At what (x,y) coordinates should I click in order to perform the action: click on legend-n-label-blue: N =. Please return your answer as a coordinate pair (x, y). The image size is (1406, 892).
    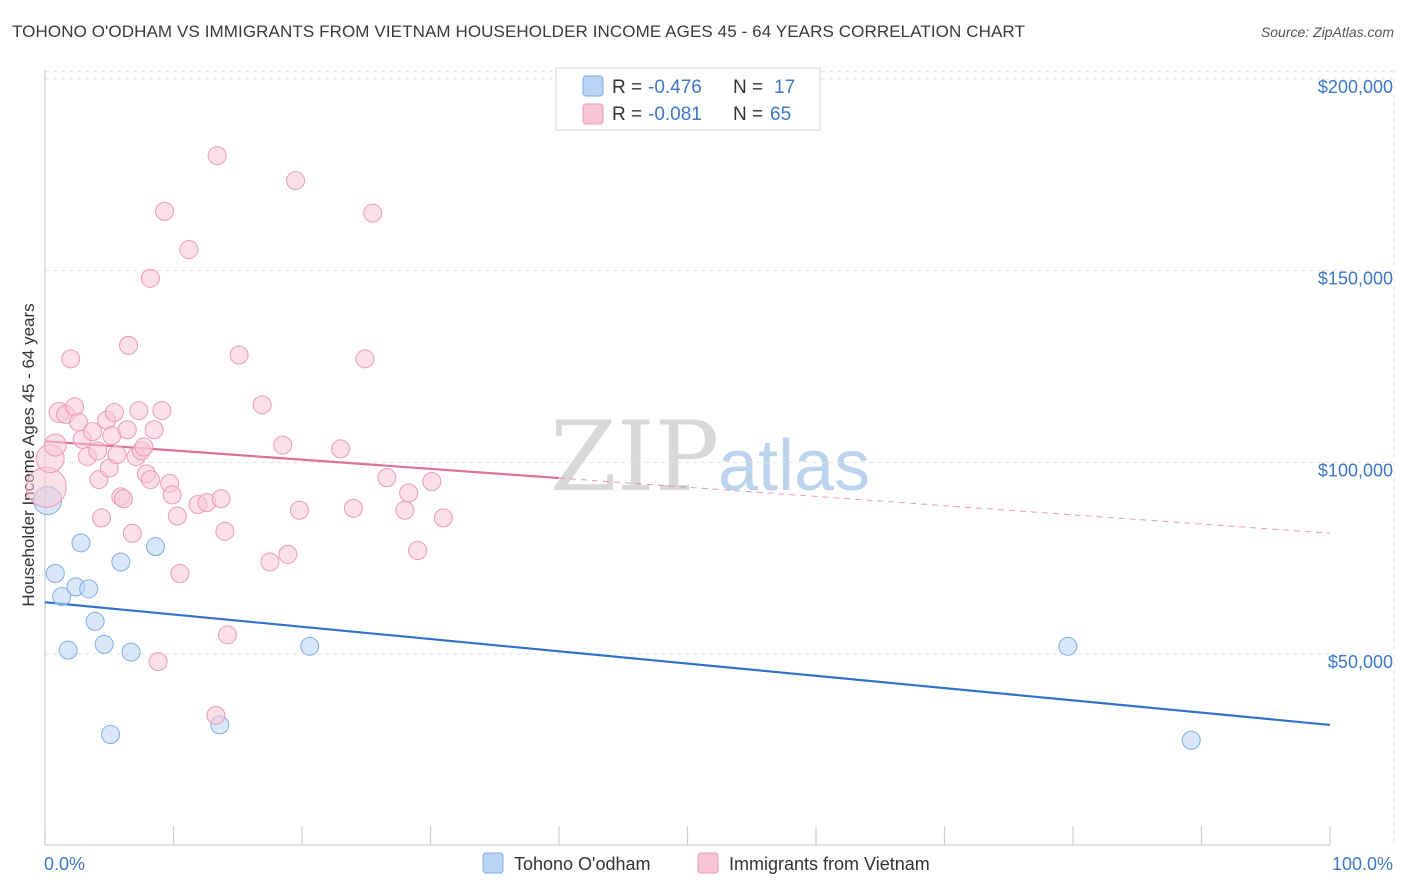
    Looking at the image, I should click on (748, 87).